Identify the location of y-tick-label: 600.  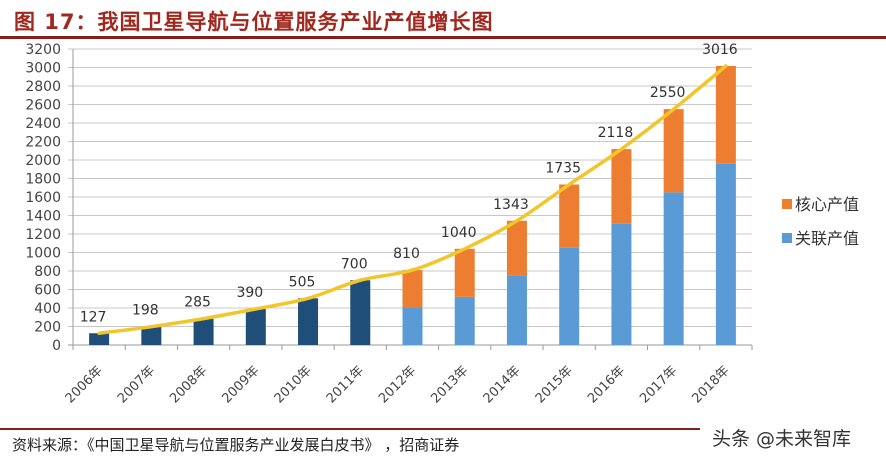
(47, 291).